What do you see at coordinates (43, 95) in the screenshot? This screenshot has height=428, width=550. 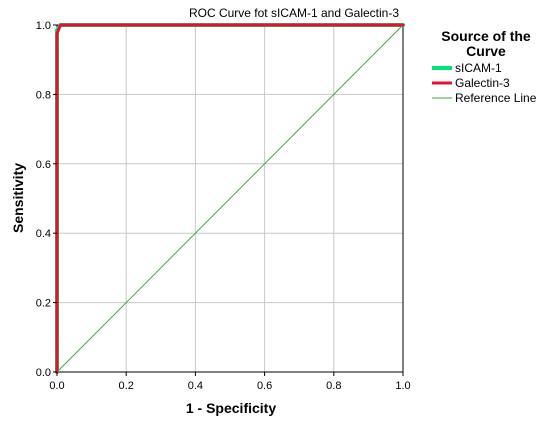 I see `y-tick-label: 0.8` at bounding box center [43, 95].